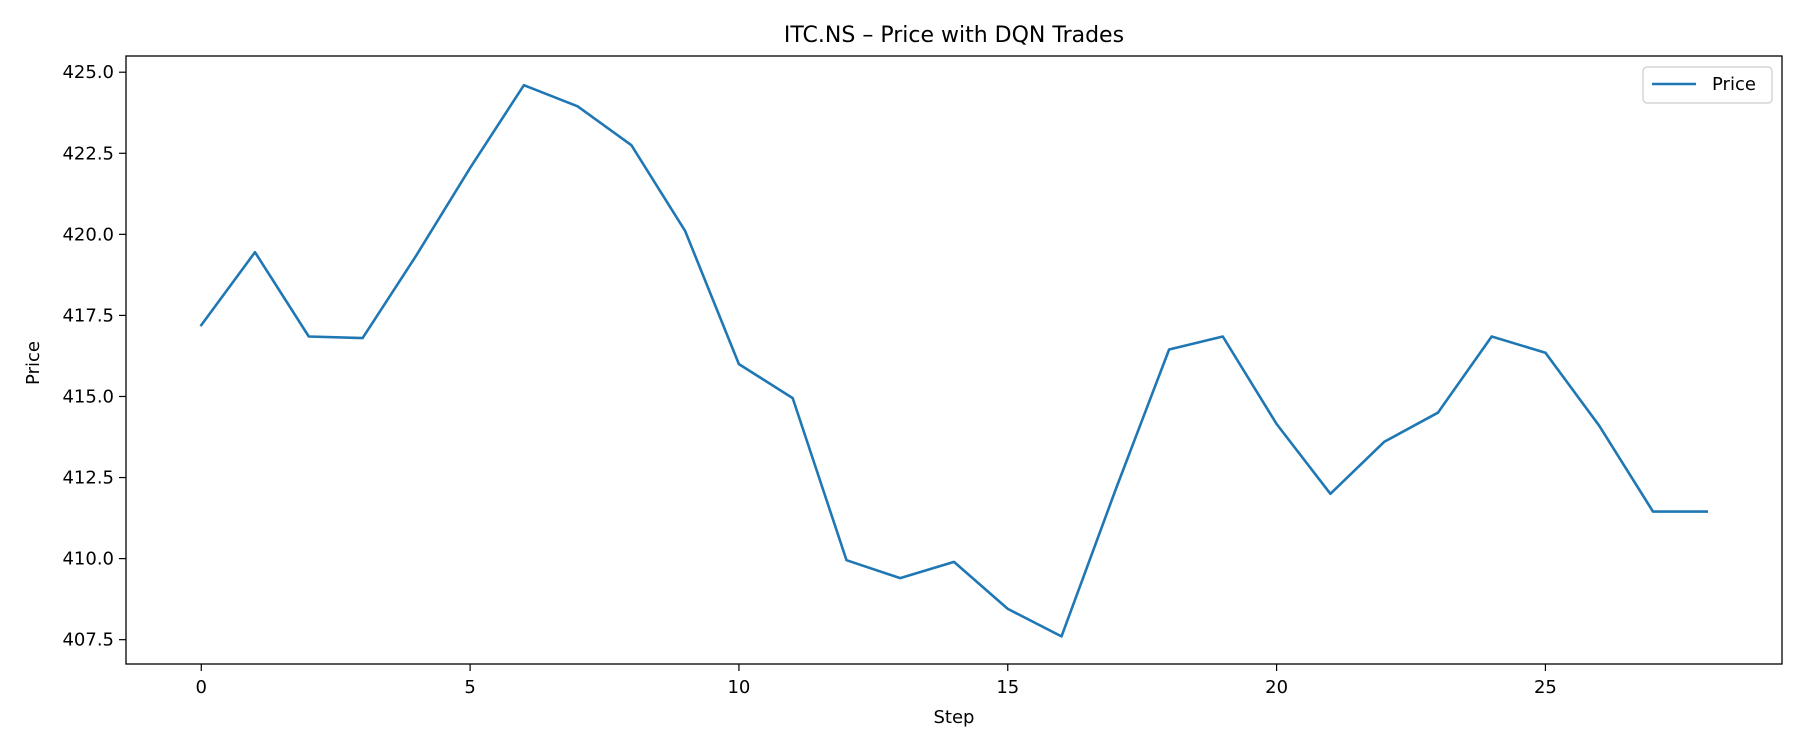 The image size is (1800, 750). Describe the element at coordinates (738, 687) in the screenshot. I see `x-tick-label: 10` at that location.